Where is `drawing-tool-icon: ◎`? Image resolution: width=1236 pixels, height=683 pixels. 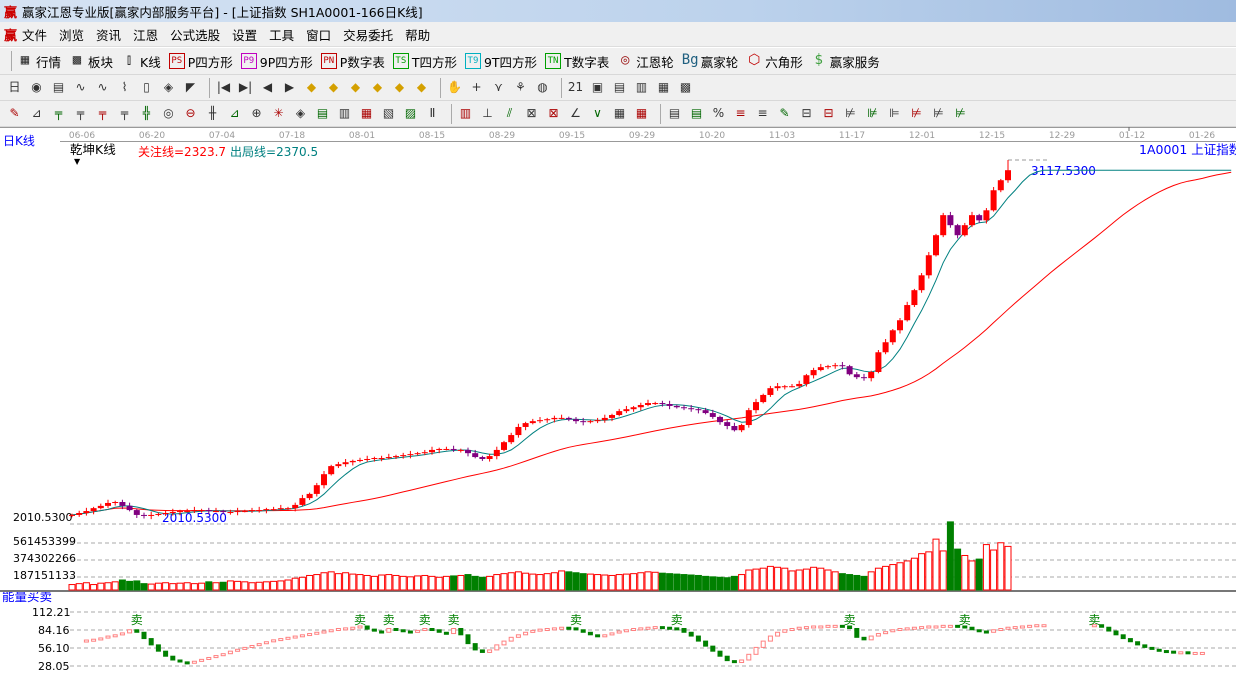 drawing-tool-icon: ◎ is located at coordinates (168, 113).